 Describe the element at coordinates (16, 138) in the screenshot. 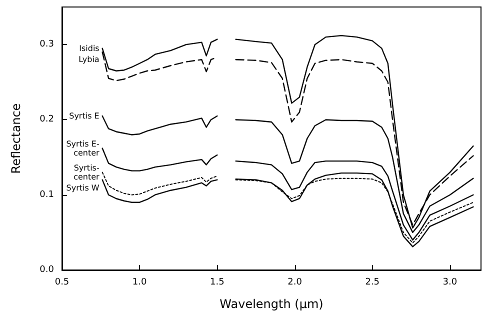

I see `y-axis-title: Reflectance` at that location.